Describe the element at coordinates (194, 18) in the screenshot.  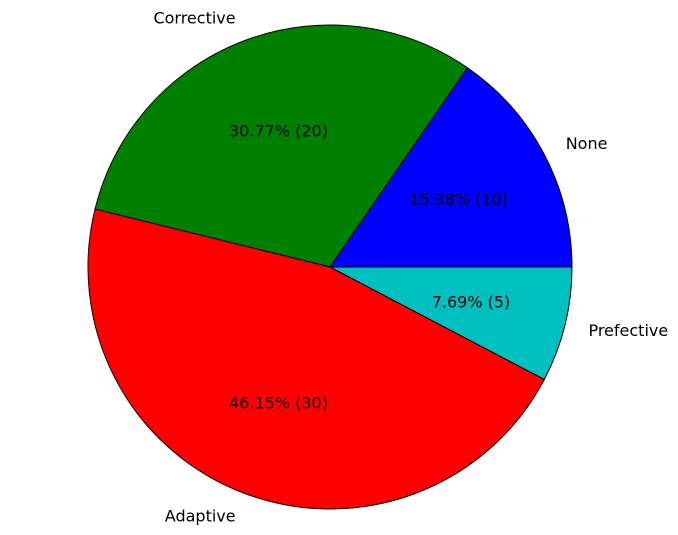
I see `slice-label-corrective: Corrective` at that location.